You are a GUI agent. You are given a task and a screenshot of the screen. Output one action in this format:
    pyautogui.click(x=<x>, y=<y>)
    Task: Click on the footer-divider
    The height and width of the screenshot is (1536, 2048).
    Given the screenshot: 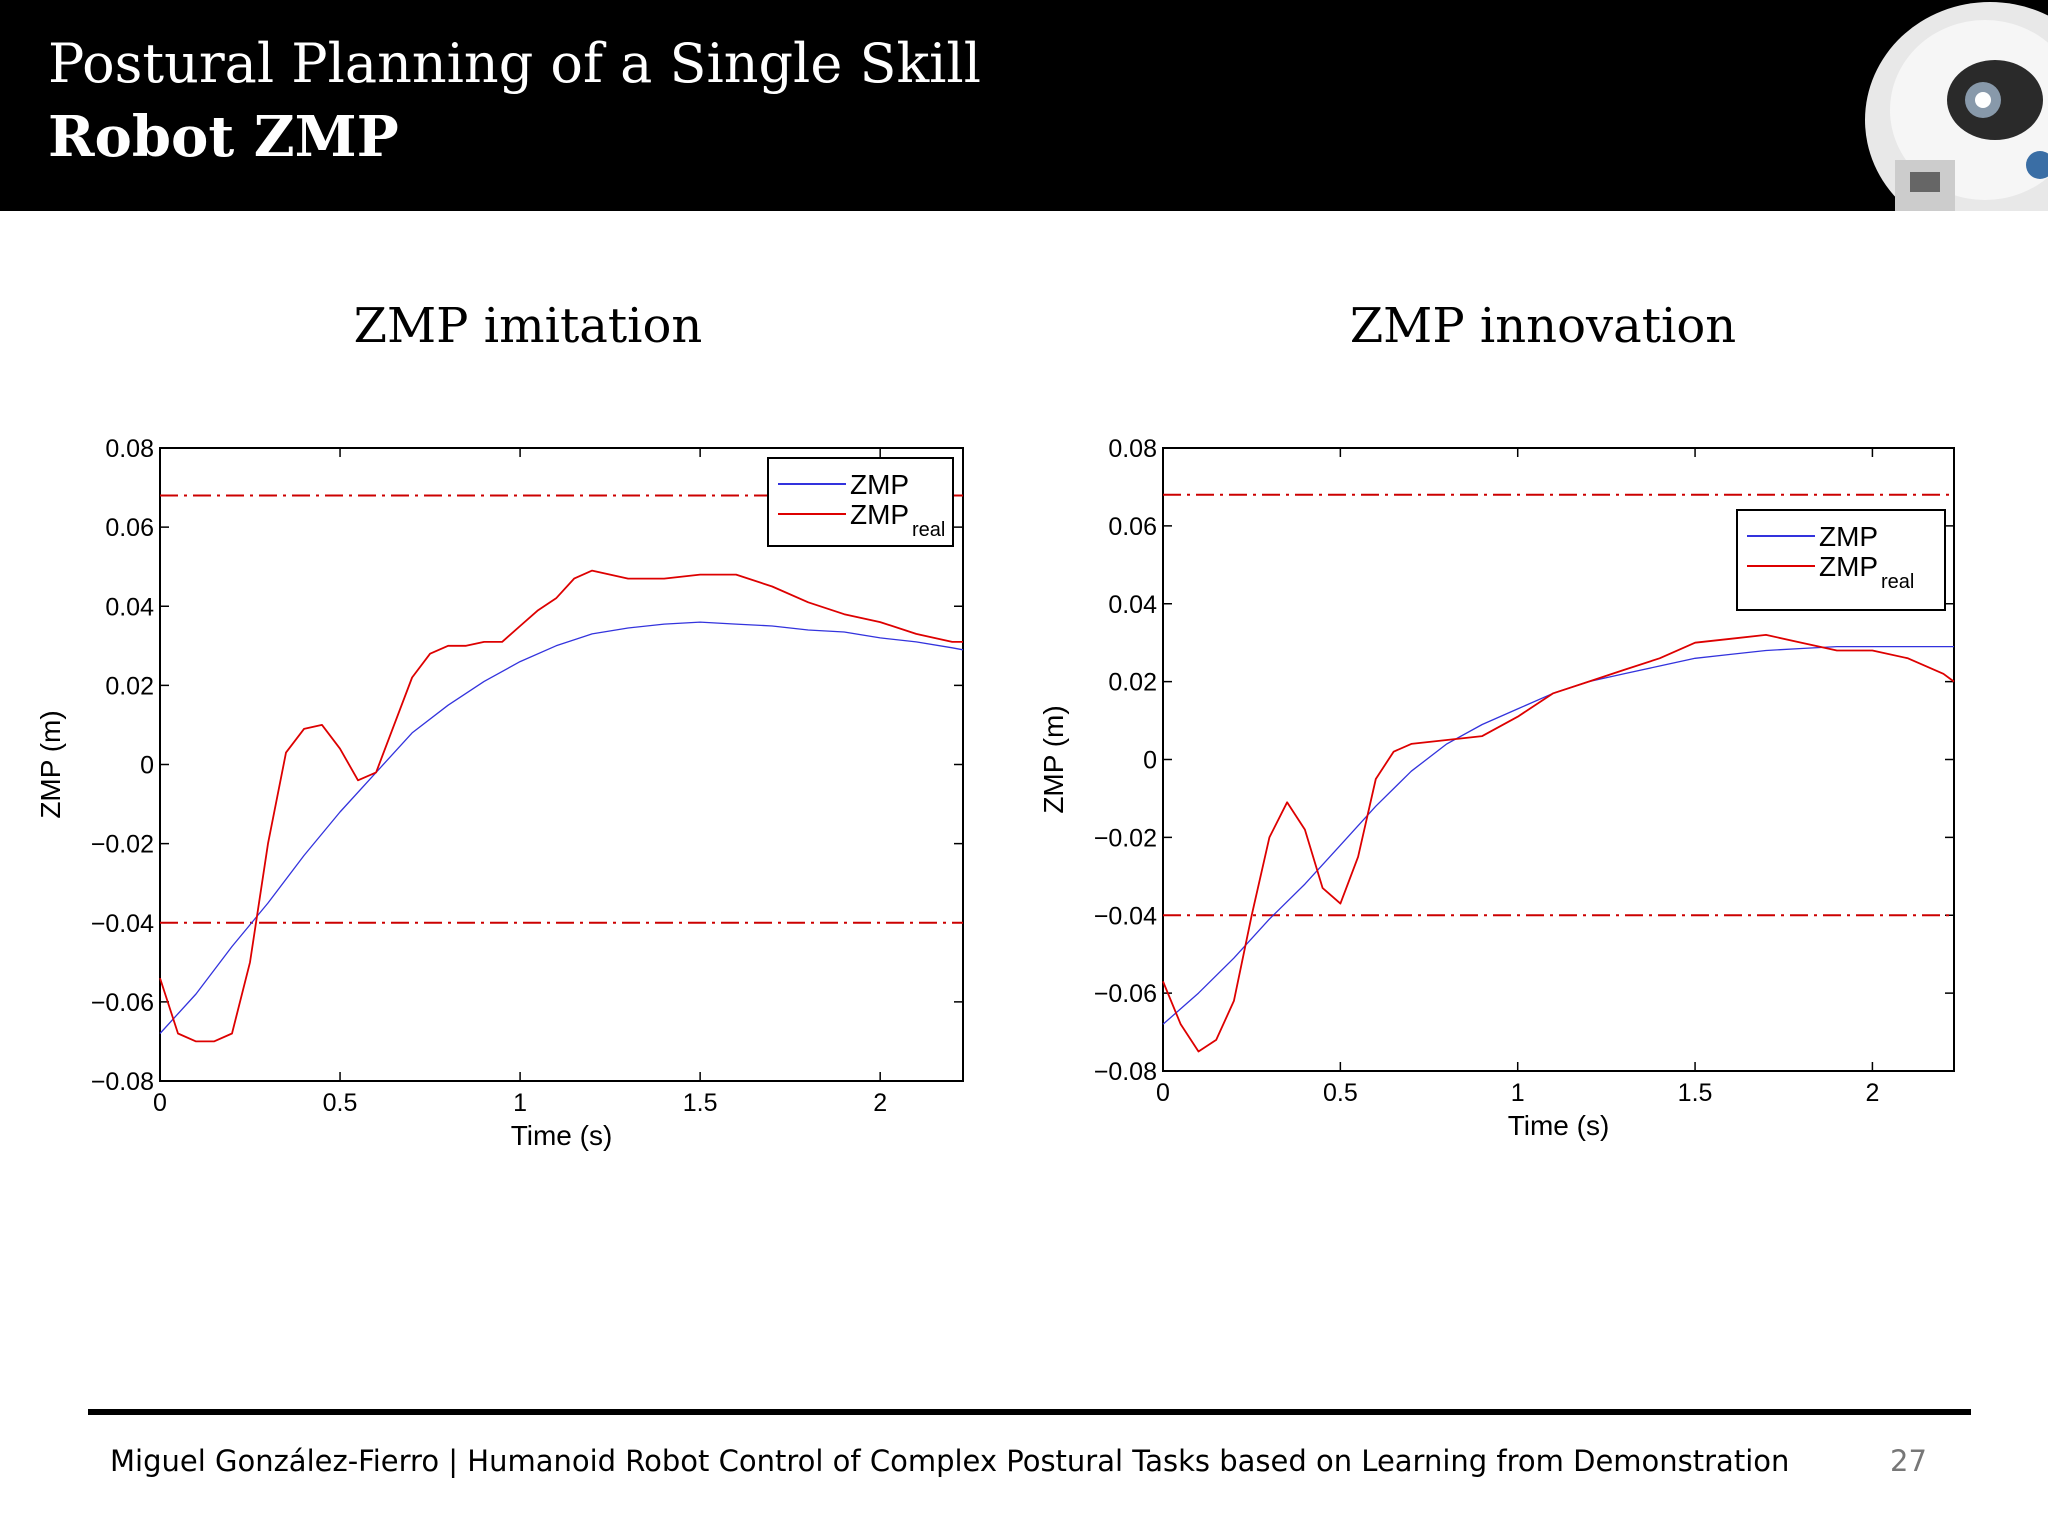 What is the action you would take?
    pyautogui.click(x=1029, y=1412)
    